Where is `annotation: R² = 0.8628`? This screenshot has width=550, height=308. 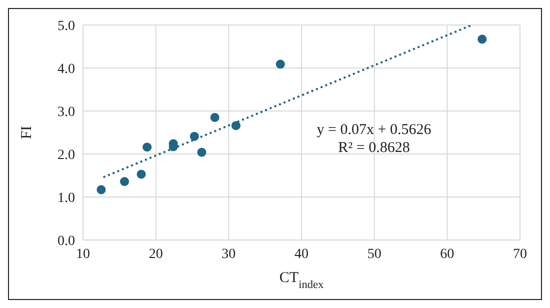 annotation: R² = 0.8628 is located at coordinates (374, 148).